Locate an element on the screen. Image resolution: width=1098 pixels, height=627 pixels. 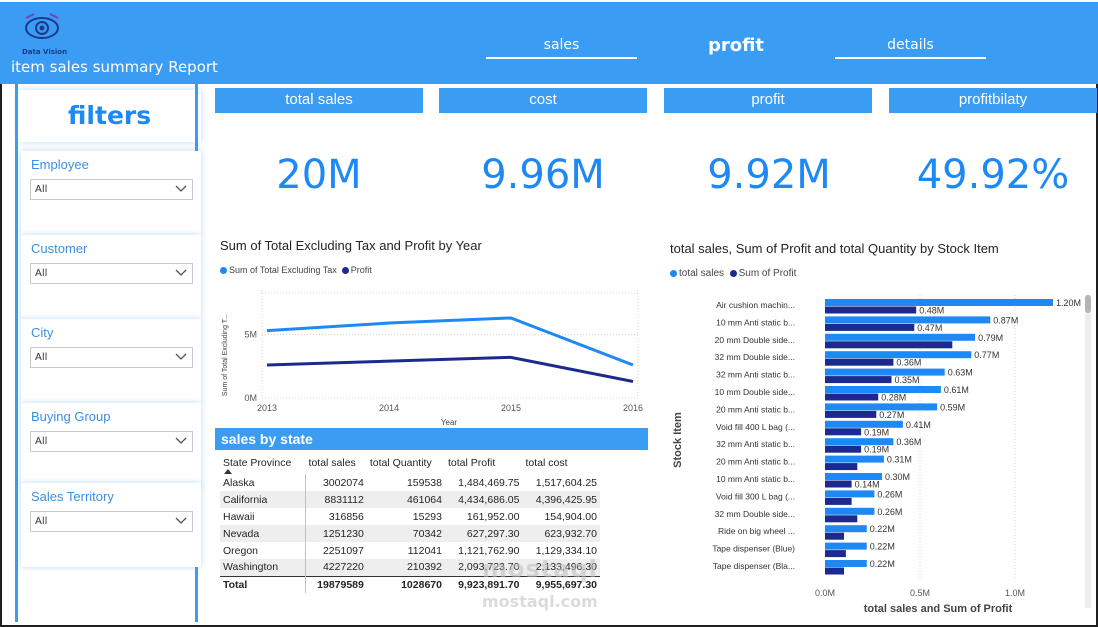
table-cell: 1,484,469.75 is located at coordinates (489, 482).